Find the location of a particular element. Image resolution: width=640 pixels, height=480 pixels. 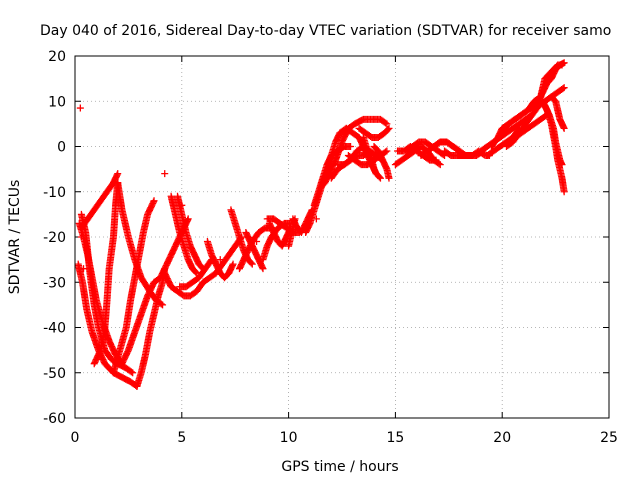

x-tick-label: 5 is located at coordinates (181, 438).